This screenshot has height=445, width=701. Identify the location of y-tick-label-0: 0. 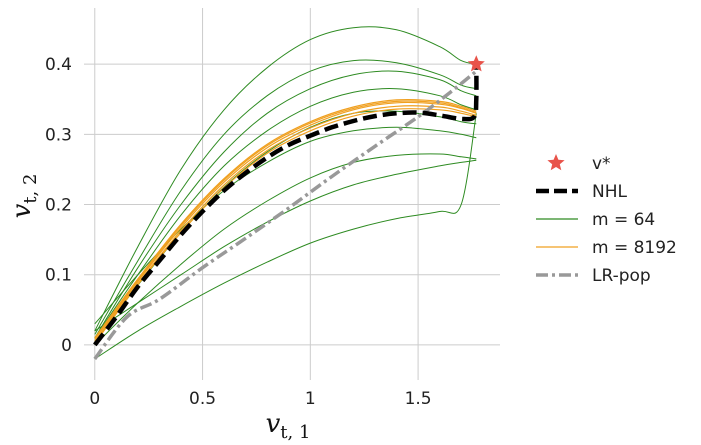
(66, 346).